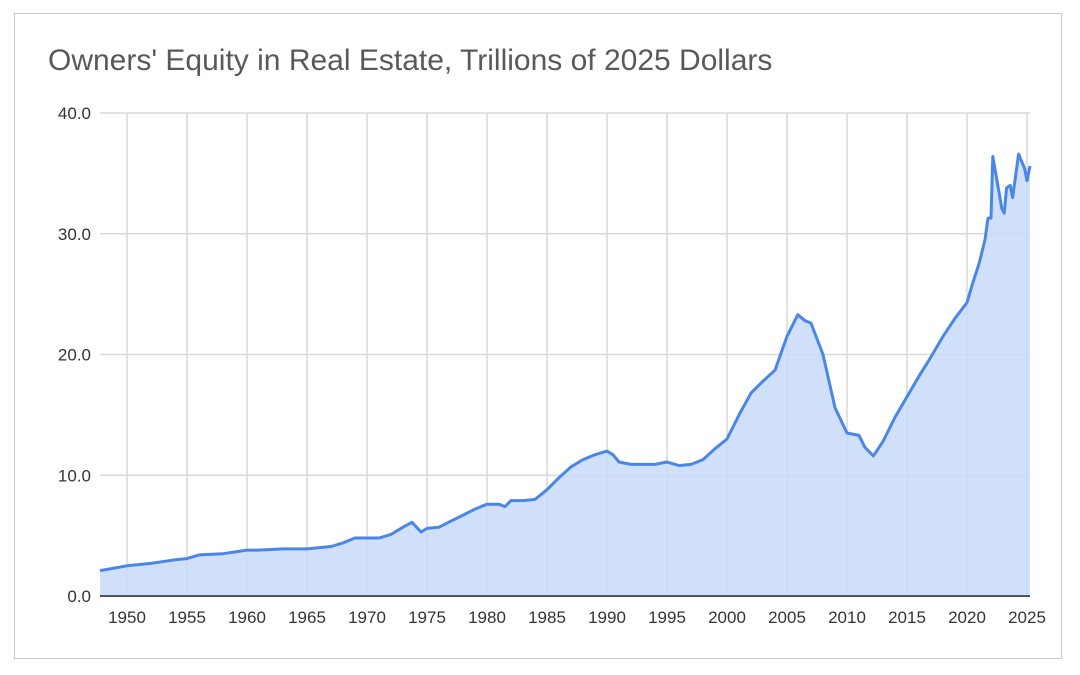 This screenshot has width=1080, height=675. Describe the element at coordinates (967, 617) in the screenshot. I see `x-tick-label: 2020` at that location.